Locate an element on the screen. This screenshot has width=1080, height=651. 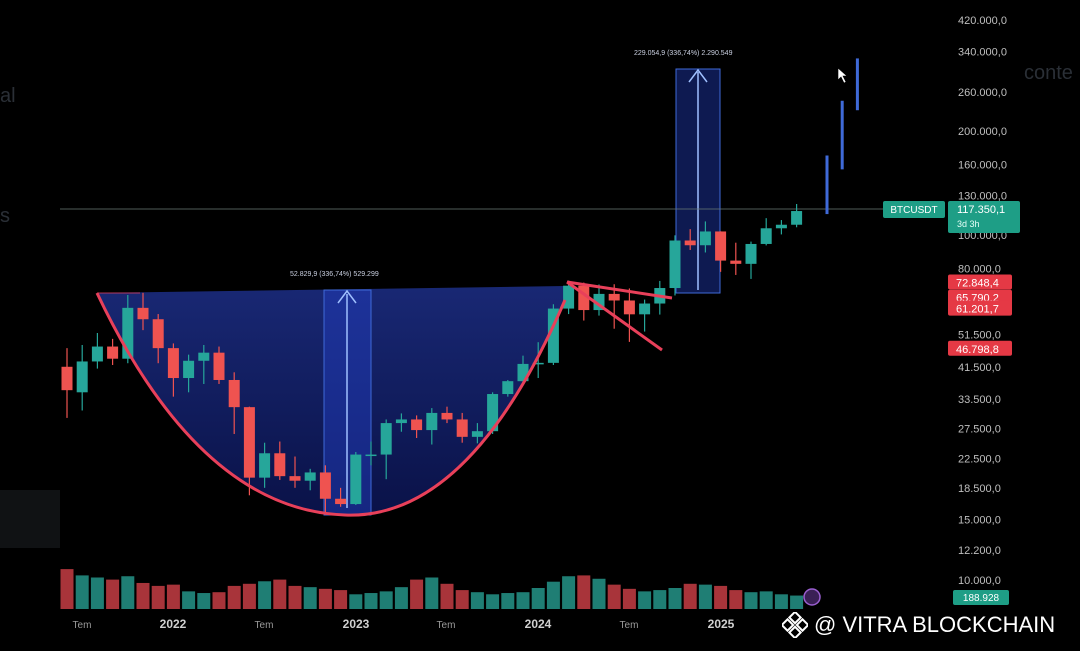
red-price-tag: 46.798,8 is located at coordinates (980, 348).